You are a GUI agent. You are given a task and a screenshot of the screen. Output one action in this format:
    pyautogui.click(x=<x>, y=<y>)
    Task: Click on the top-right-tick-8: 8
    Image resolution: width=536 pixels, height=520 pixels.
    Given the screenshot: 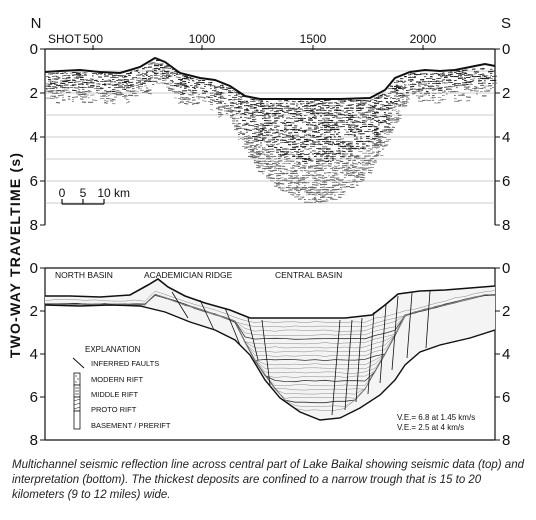 What is the action you would take?
    pyautogui.click(x=506, y=225)
    